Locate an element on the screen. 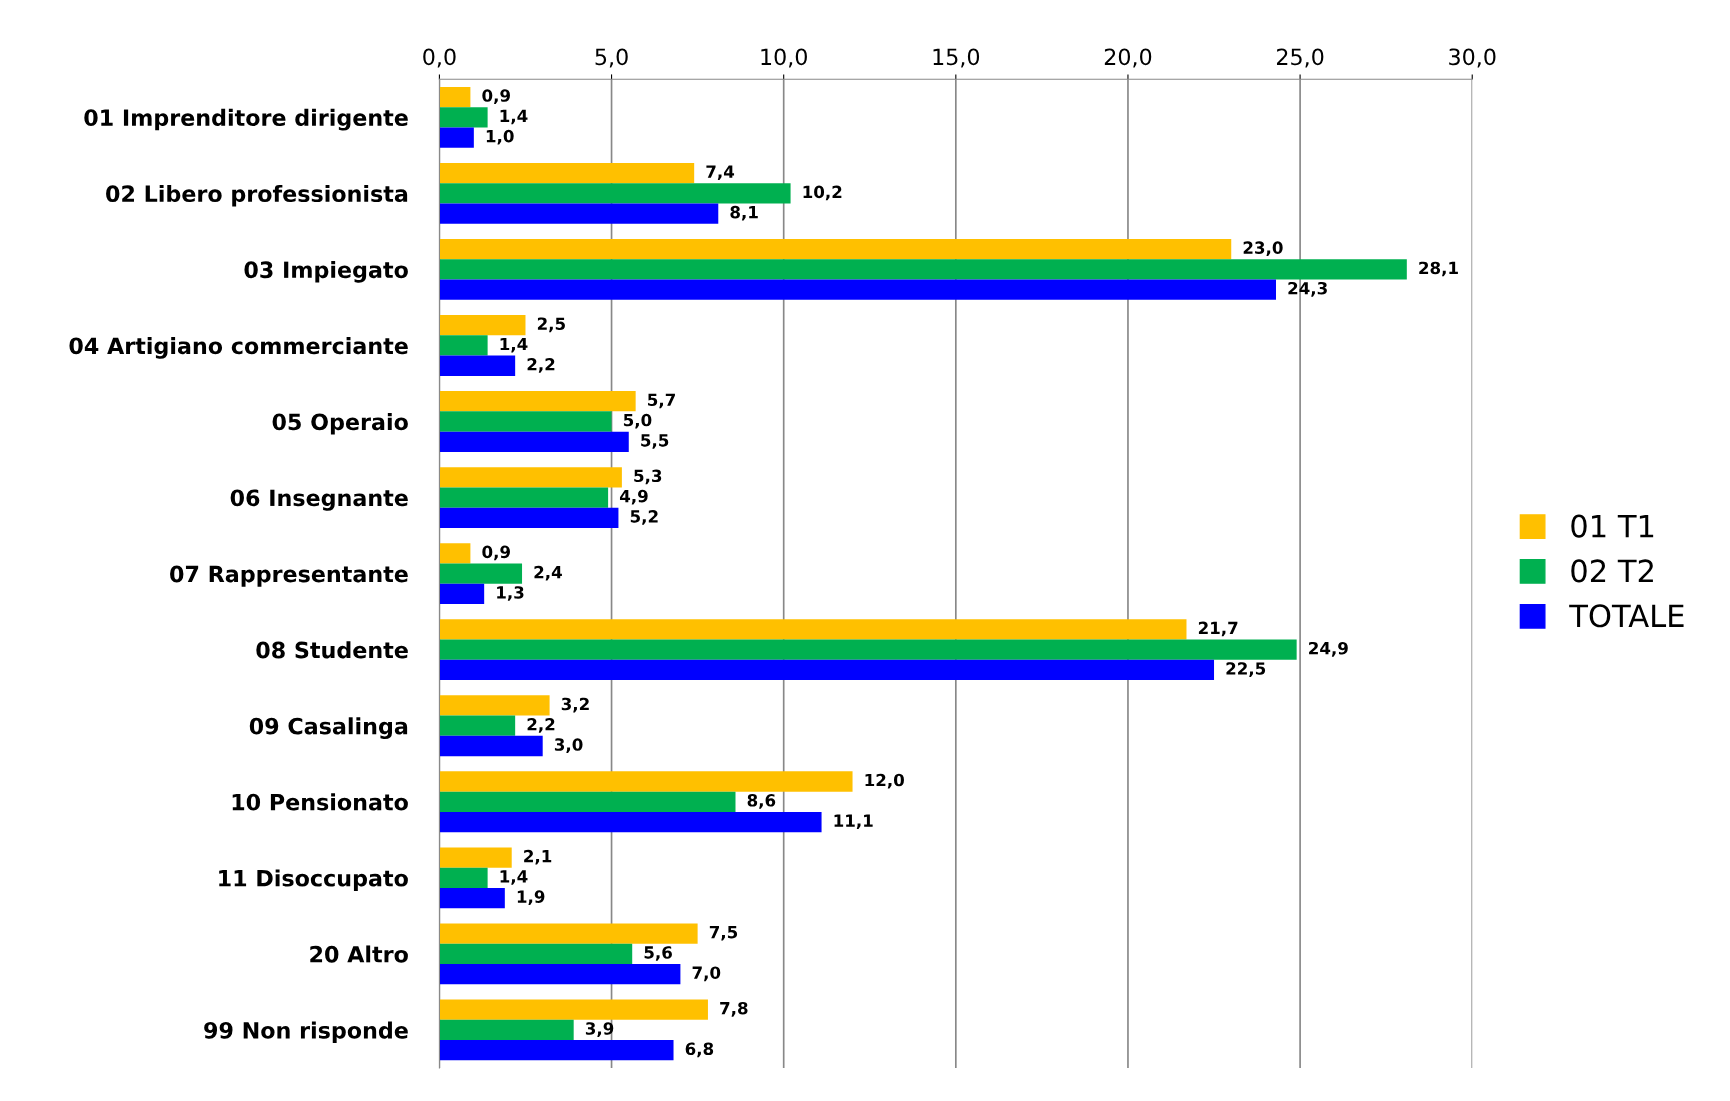  y-tick-label: 05 Operaio is located at coordinates (340, 424).